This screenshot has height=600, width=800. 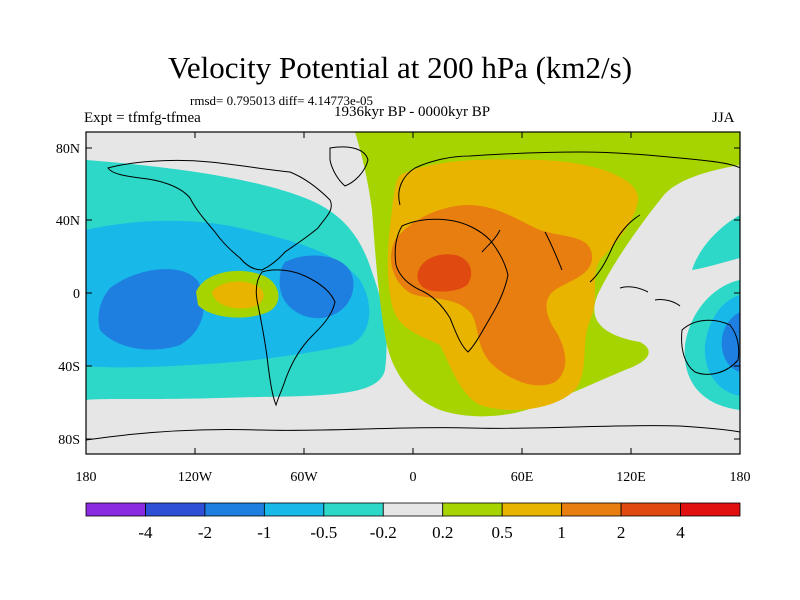 What do you see at coordinates (264, 532) in the screenshot?
I see `colorbar-label: -1` at bounding box center [264, 532].